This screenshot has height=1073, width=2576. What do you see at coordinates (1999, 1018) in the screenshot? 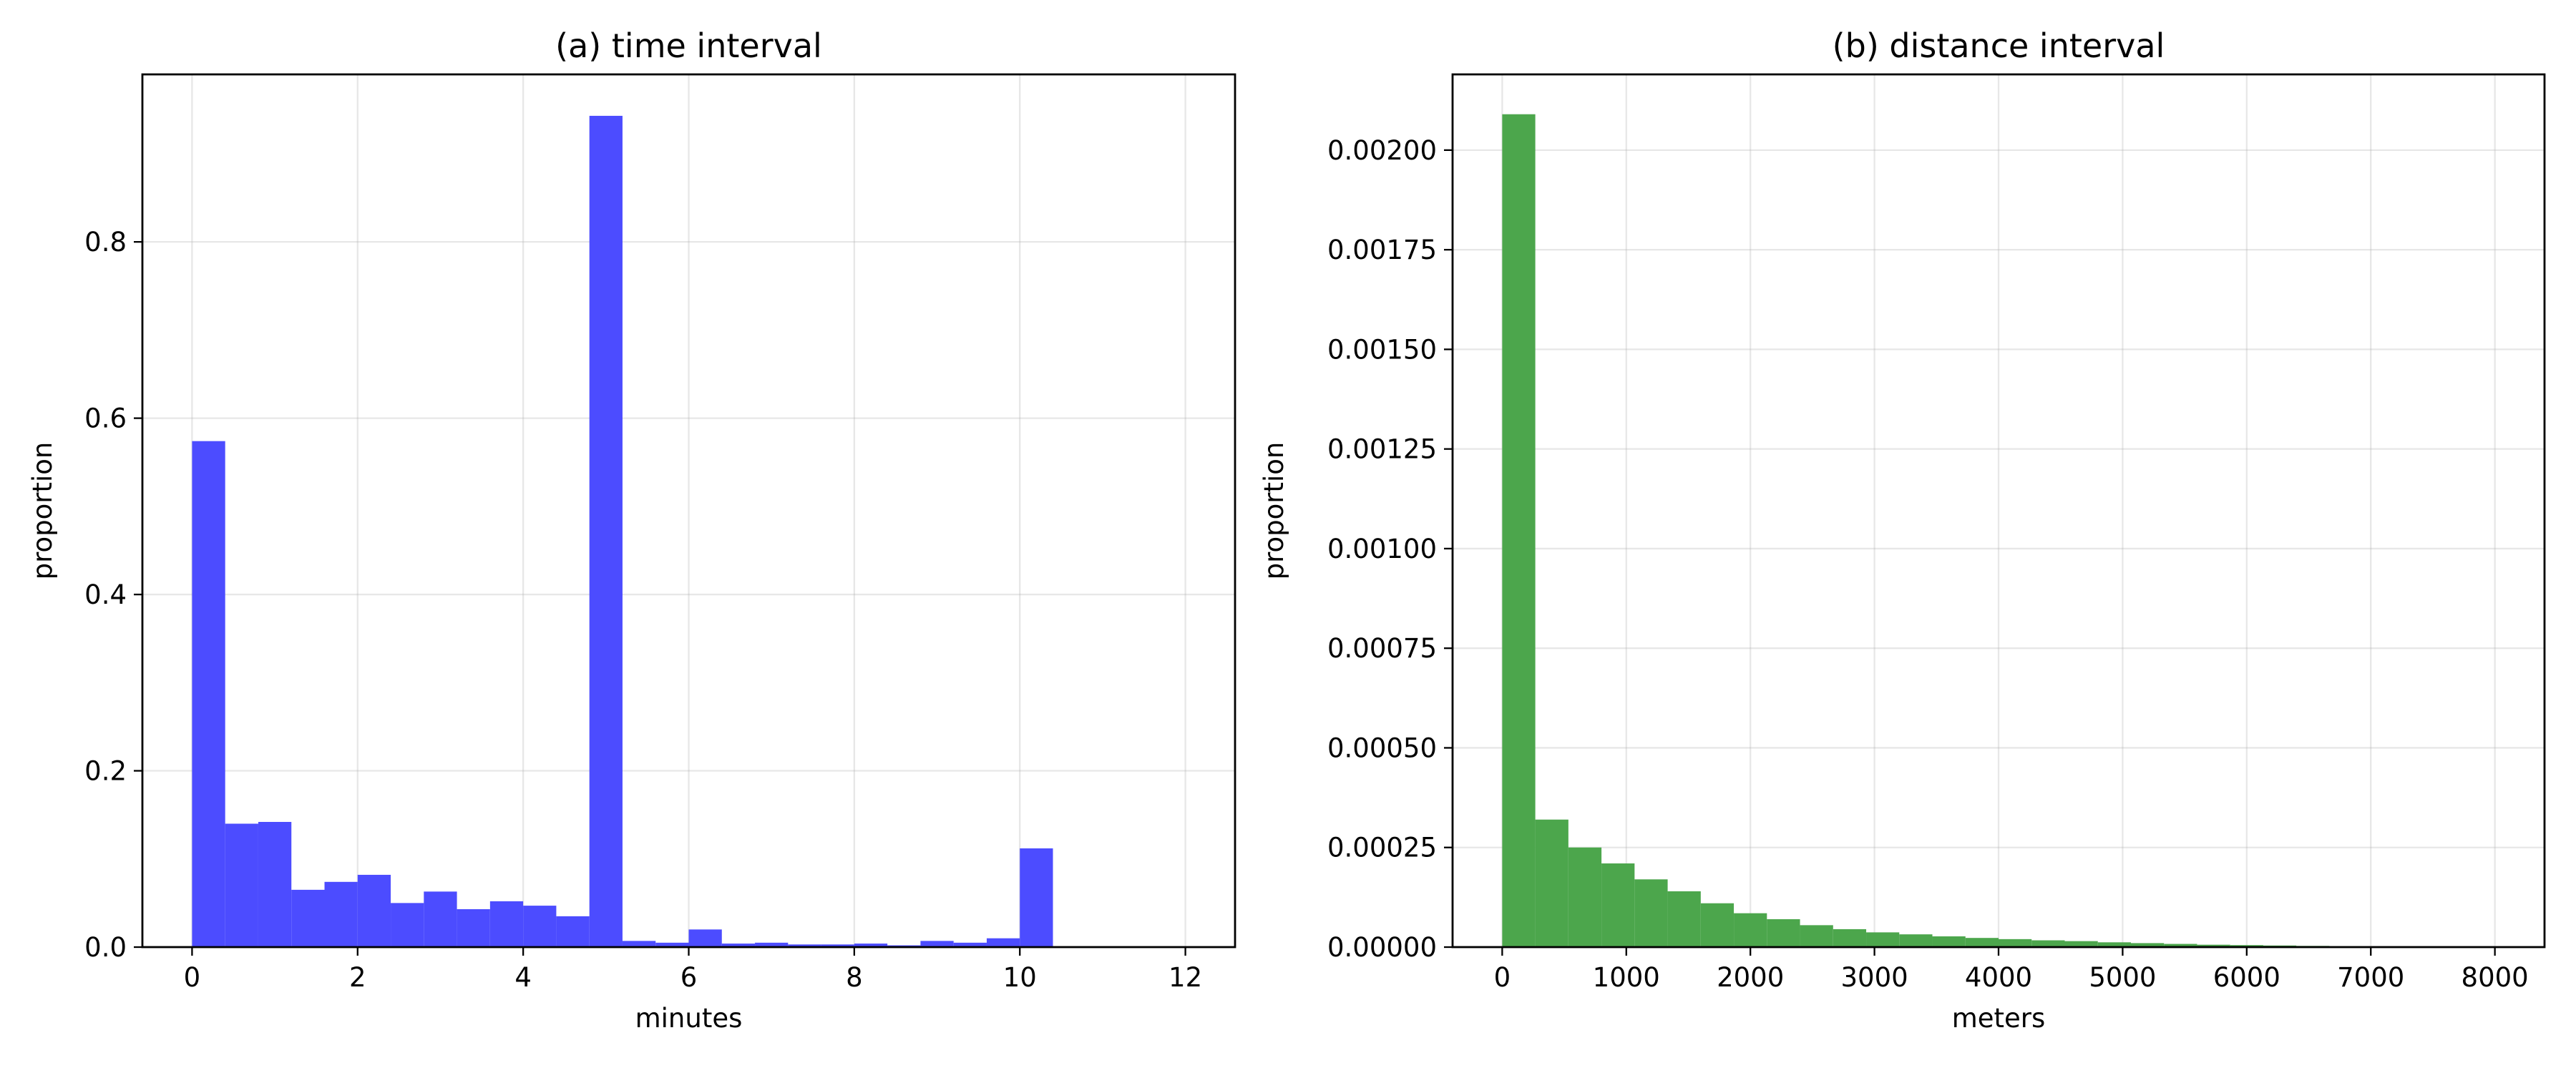
I see `distance-interval-x-axis-label: meters` at bounding box center [1999, 1018].